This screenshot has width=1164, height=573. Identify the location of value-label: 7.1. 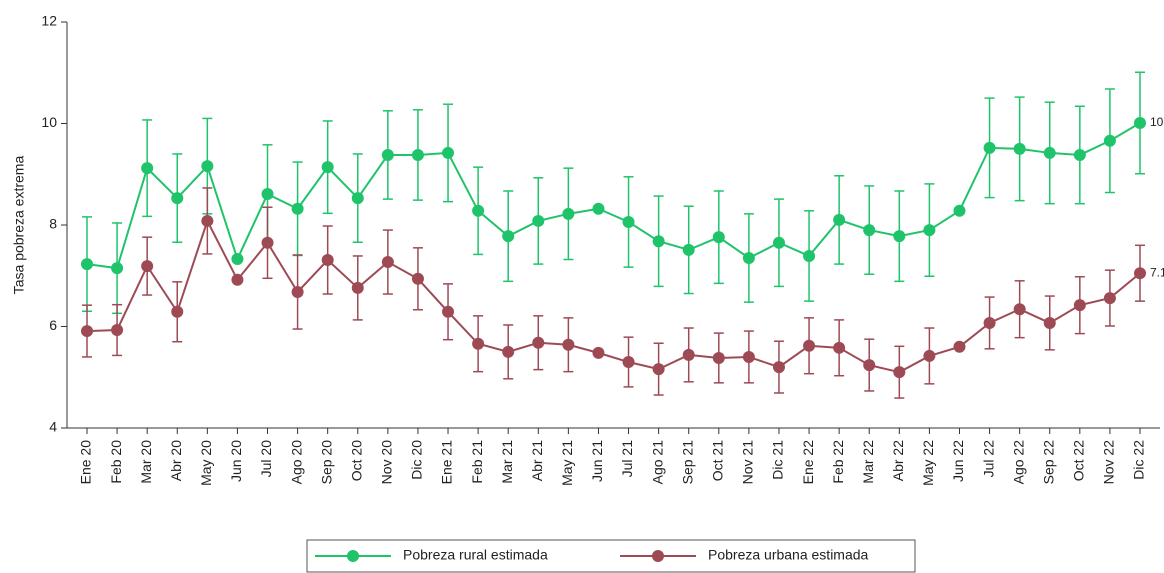
(1157, 272).